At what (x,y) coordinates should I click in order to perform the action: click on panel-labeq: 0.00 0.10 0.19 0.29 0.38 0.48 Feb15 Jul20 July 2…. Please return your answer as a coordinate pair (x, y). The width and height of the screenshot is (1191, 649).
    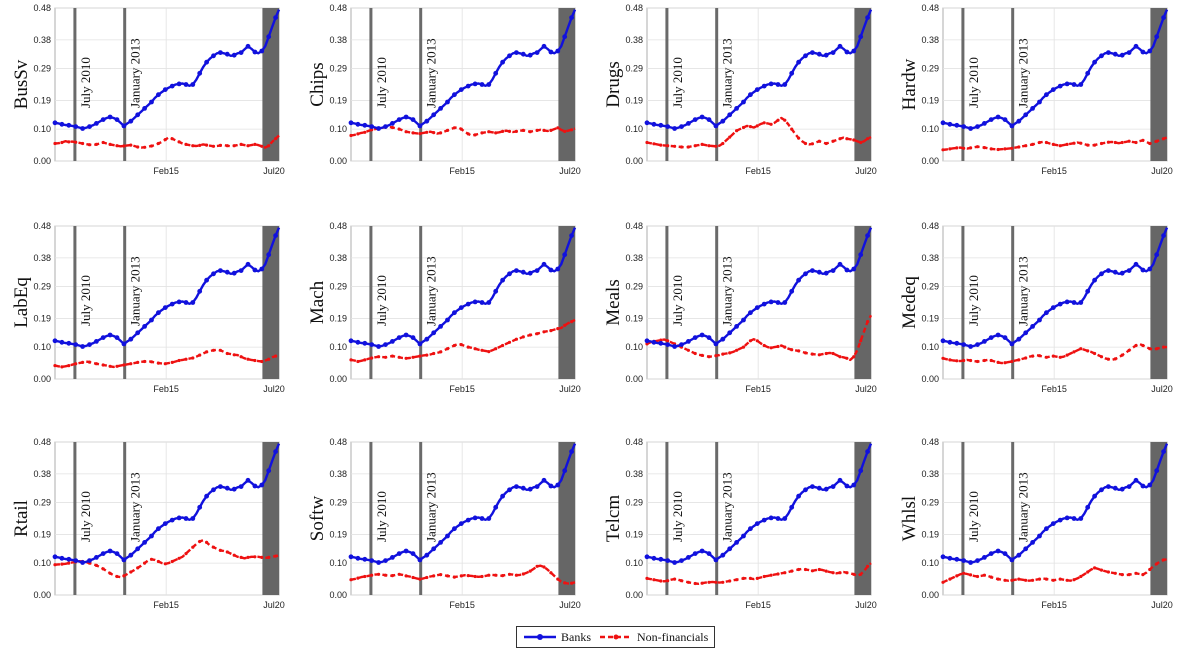
    Looking at the image, I should click on (148, 307).